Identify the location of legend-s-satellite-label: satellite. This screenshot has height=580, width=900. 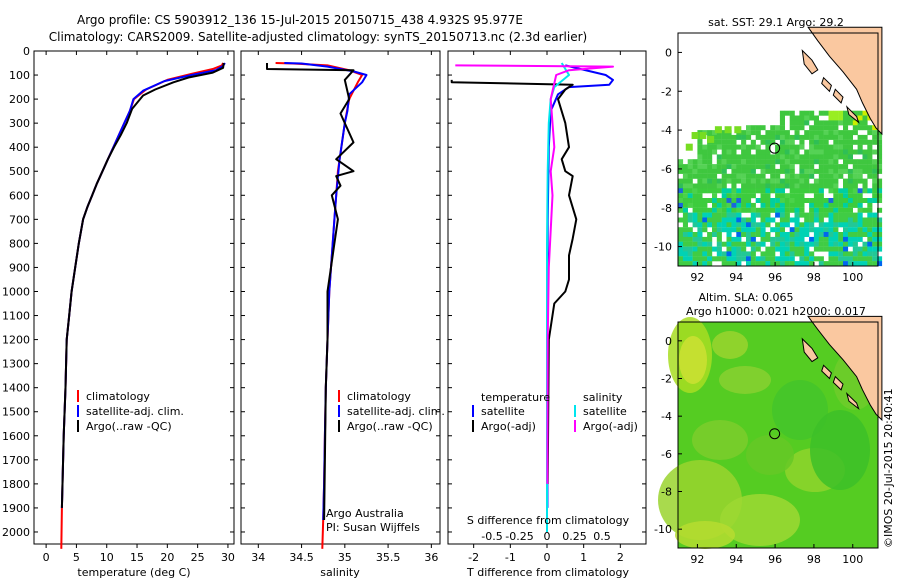
(605, 411).